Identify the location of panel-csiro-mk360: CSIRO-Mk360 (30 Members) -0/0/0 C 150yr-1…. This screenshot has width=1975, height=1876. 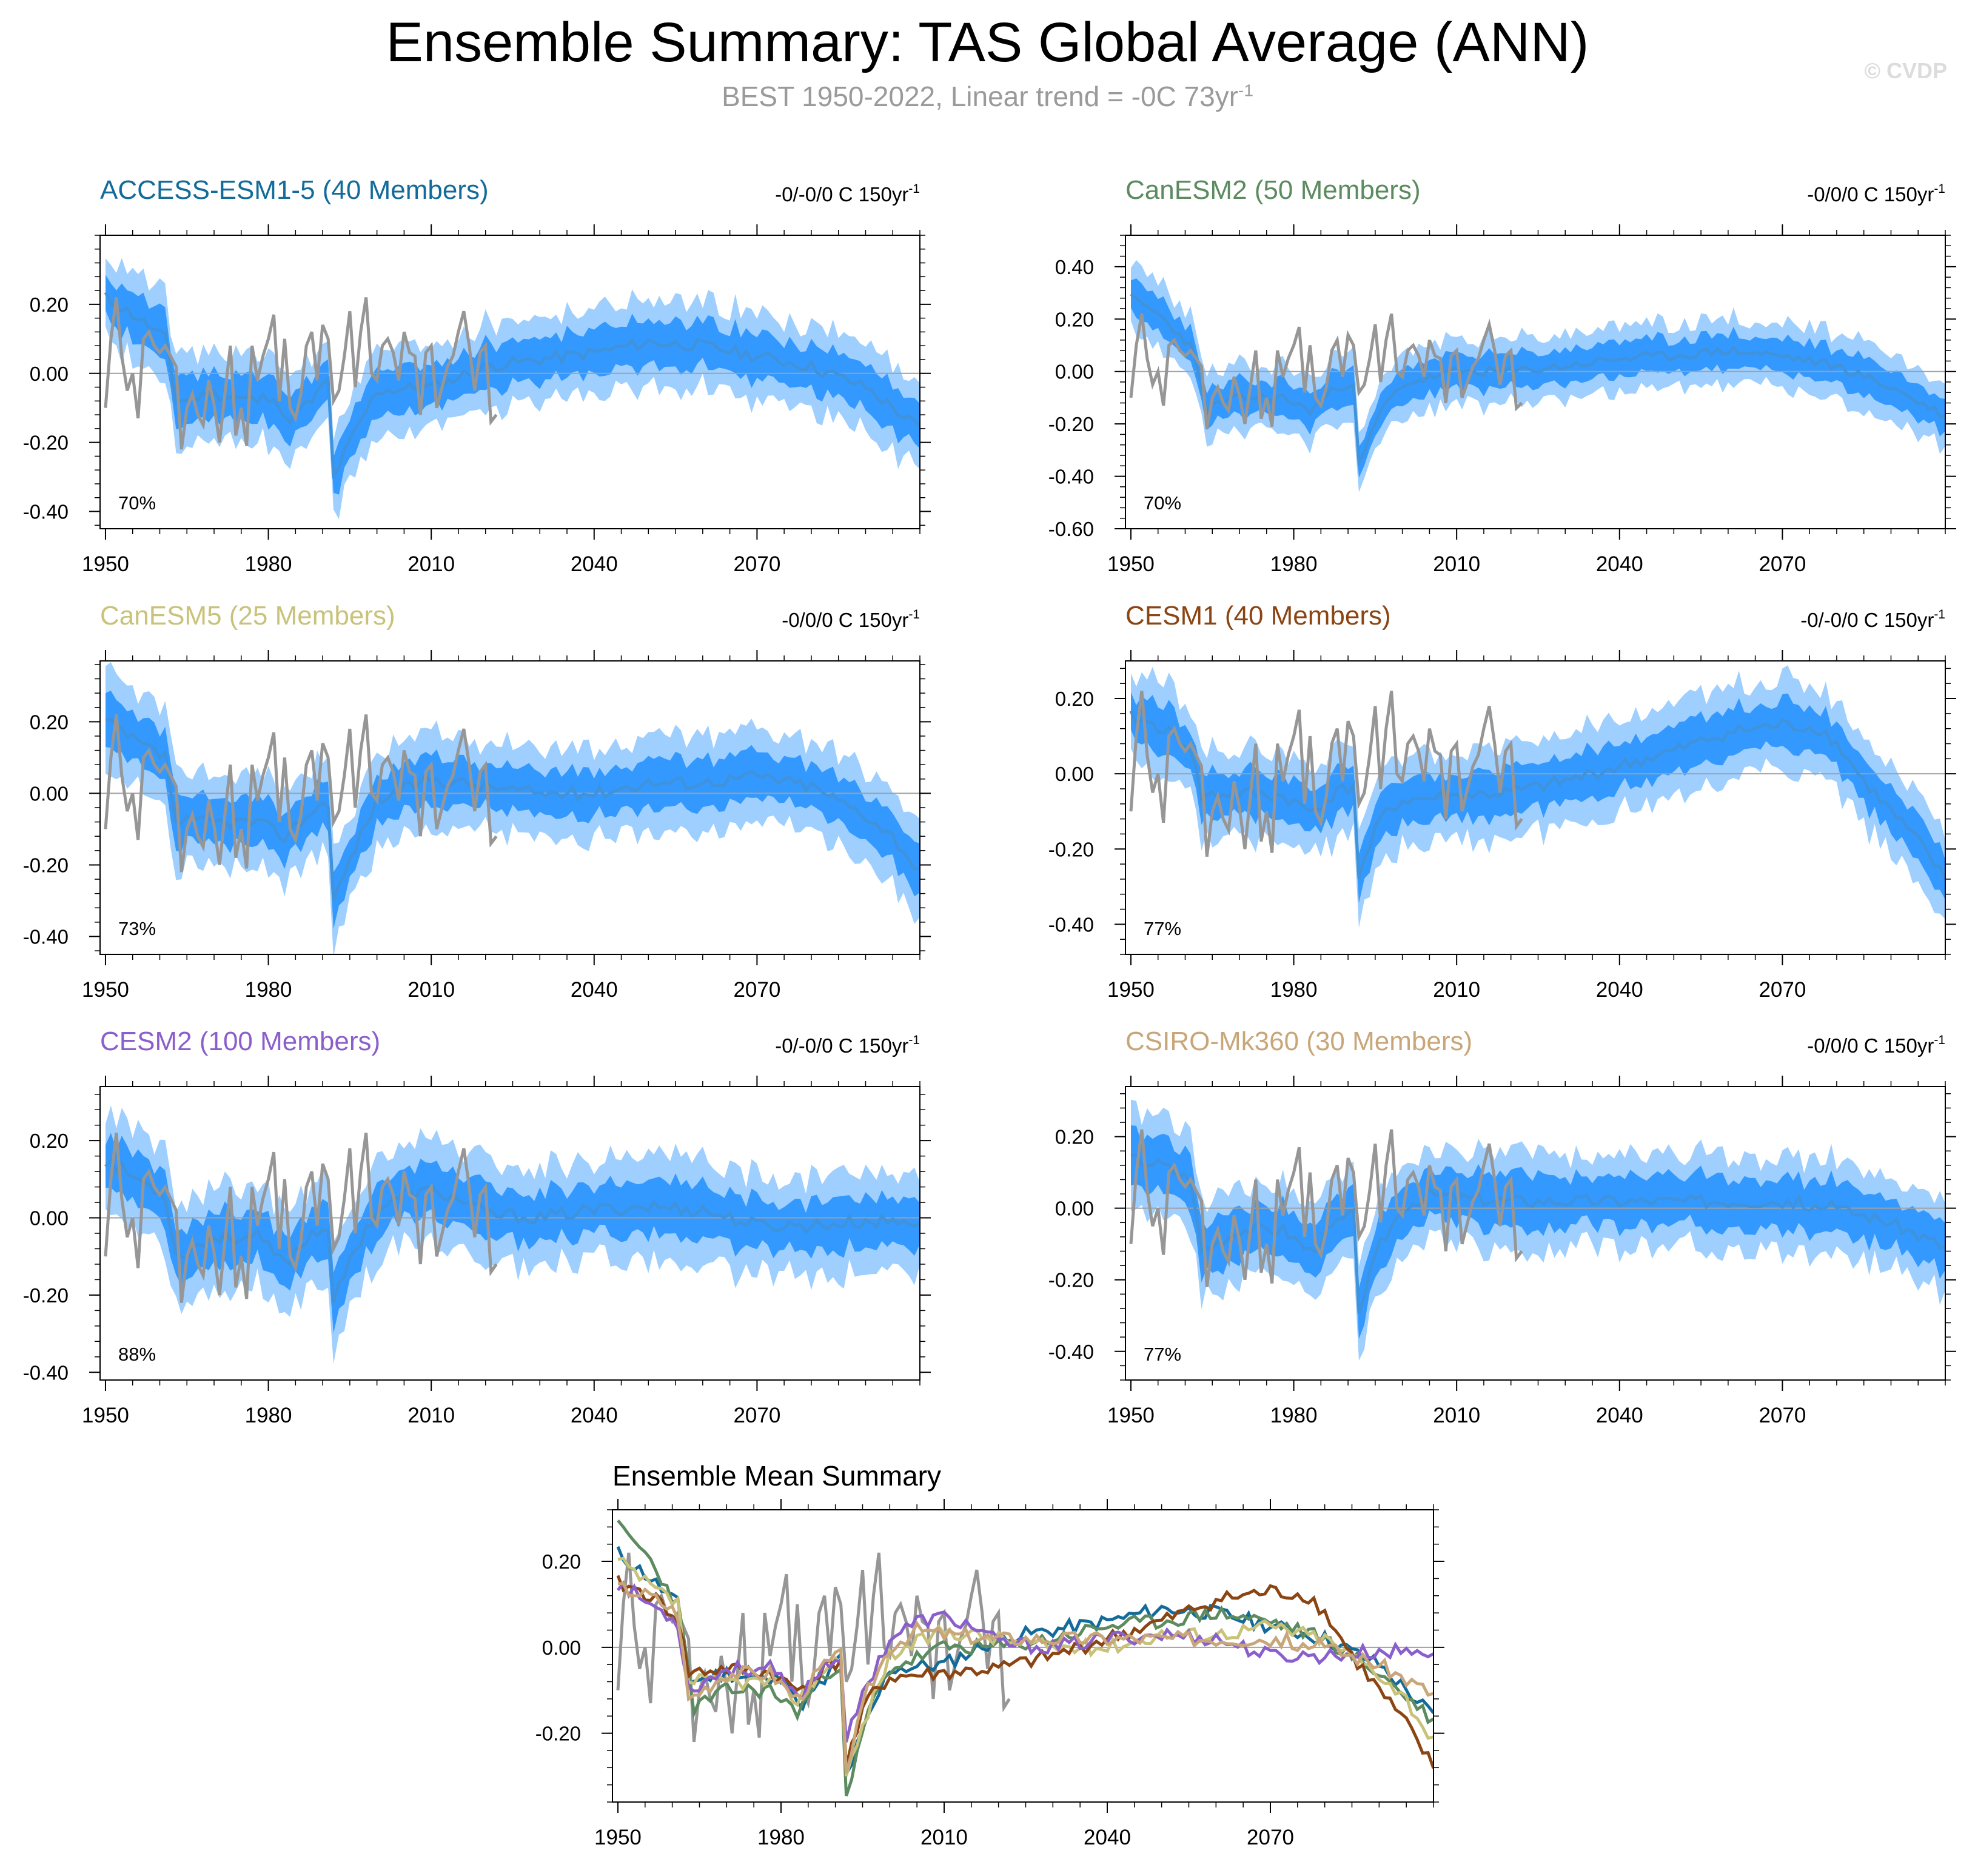
(1502, 1227).